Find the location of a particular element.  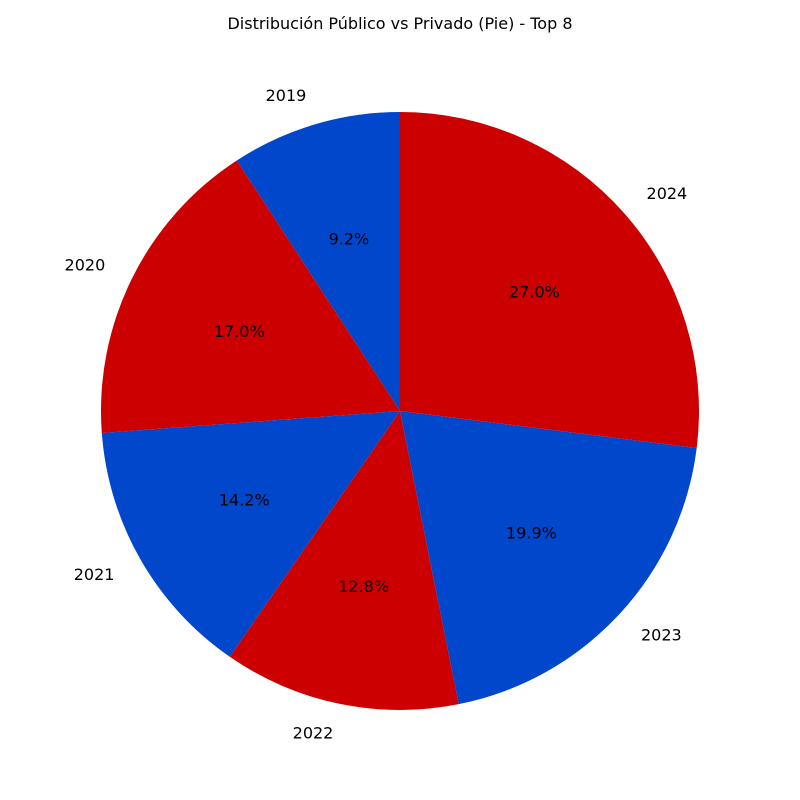

slice-label-2019: 2019 is located at coordinates (286, 95).